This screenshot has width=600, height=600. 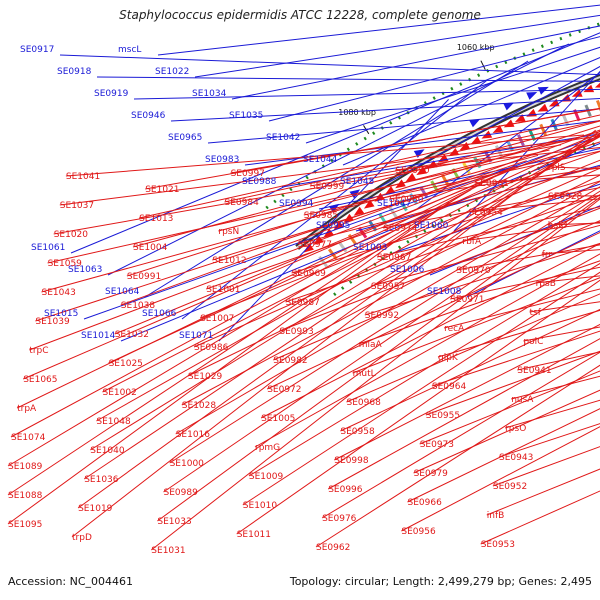 What do you see at coordinates (129, 50) in the screenshot?
I see `forward-gene-label: mscL` at bounding box center [129, 50].